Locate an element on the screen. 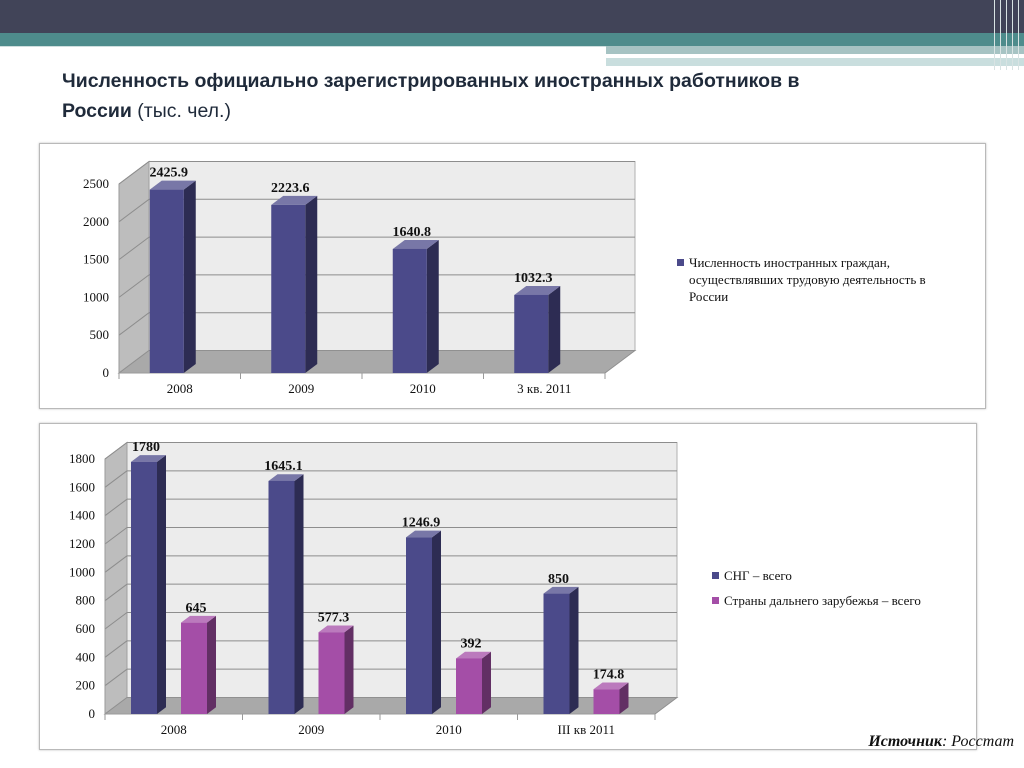 The width and height of the screenshot is (1024, 768). data-label: 392 is located at coordinates (471, 644).